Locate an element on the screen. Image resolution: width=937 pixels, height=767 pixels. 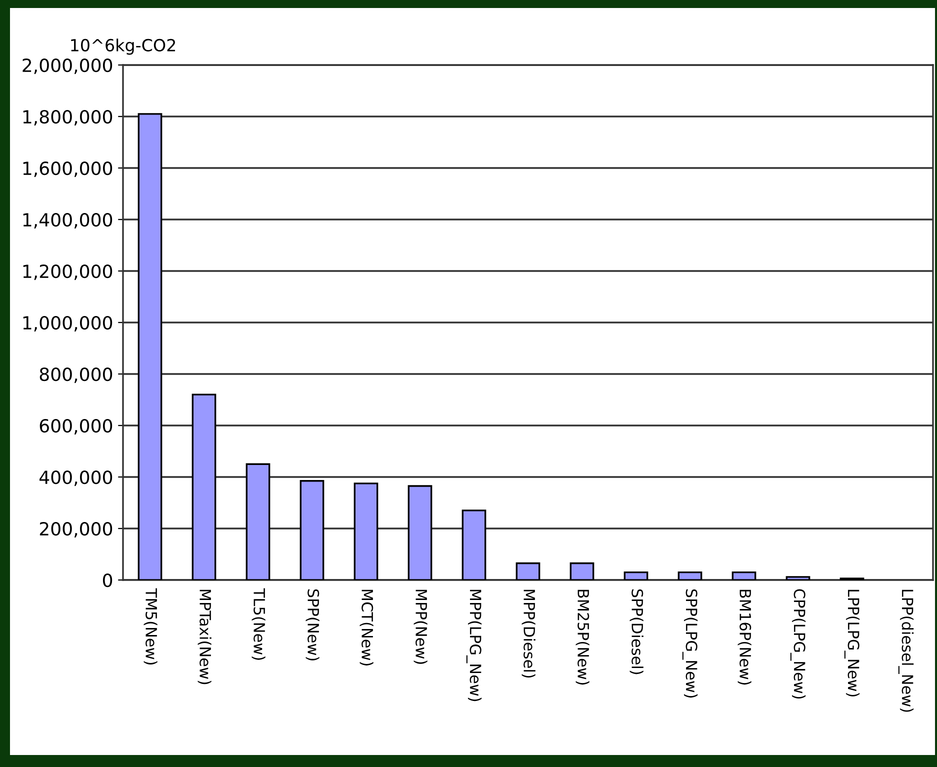
x-tick-label: MPTaxi(New) is located at coordinates (205, 637).